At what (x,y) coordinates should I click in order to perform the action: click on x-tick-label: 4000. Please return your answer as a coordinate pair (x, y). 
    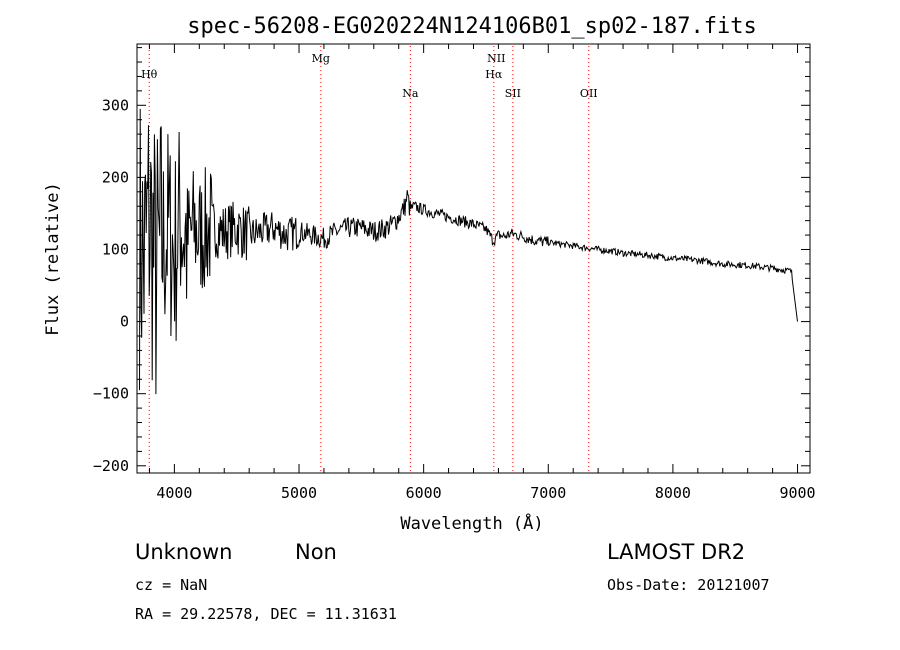
    Looking at the image, I should click on (174, 493).